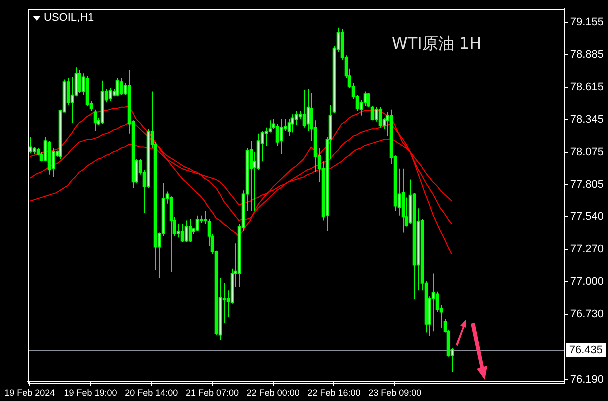 The height and width of the screenshot is (401, 608). Describe the element at coordinates (151, 393) in the screenshot. I see `x-tick-label: 20 Feb 14:00` at that location.